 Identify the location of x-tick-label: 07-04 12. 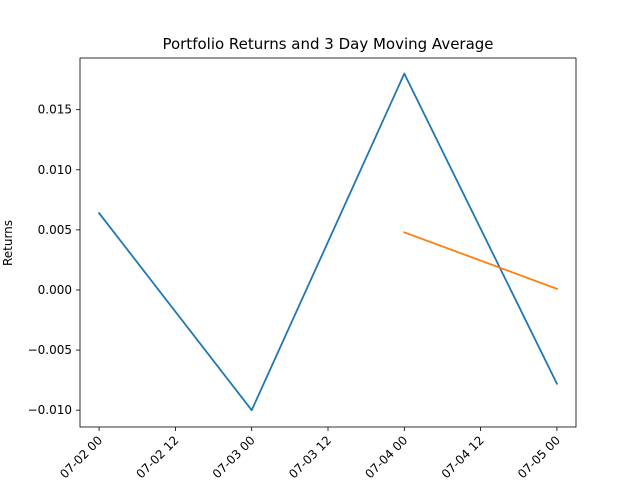
(463, 456).